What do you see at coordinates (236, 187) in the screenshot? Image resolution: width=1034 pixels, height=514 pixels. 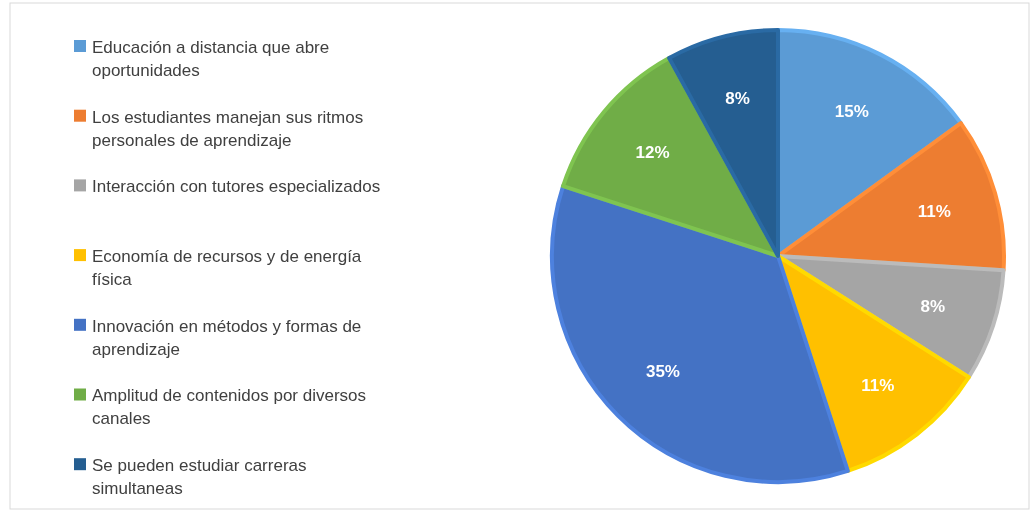 I see `legend-label: Interacción con tutores especializados` at bounding box center [236, 187].